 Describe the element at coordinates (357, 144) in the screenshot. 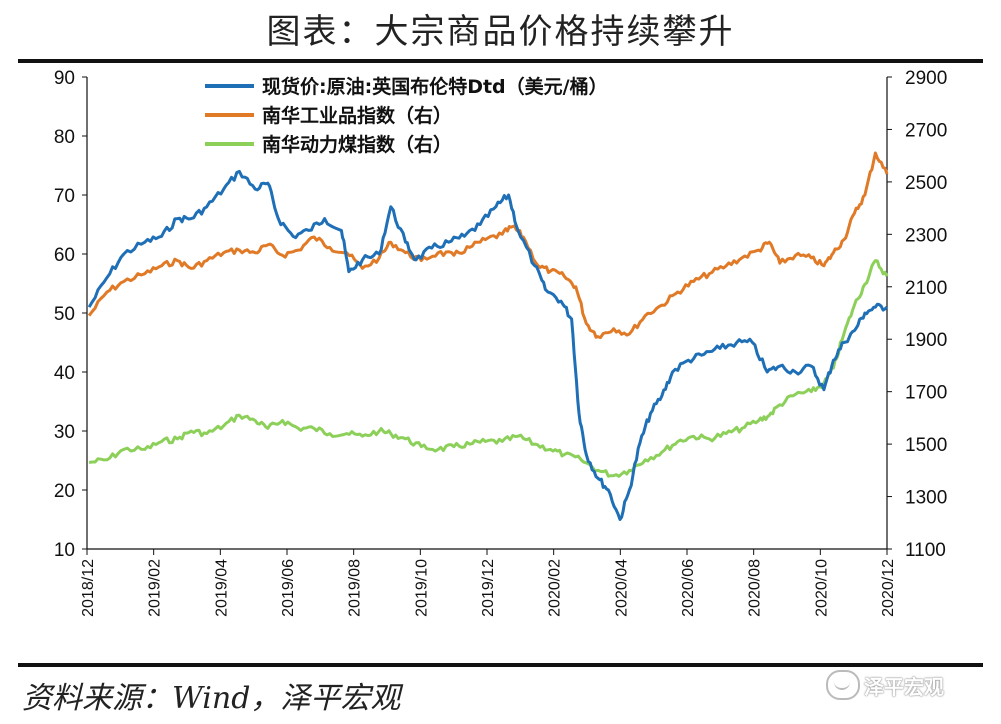

I see `legend-label-coal: 南华动力煤指数（右）` at that location.